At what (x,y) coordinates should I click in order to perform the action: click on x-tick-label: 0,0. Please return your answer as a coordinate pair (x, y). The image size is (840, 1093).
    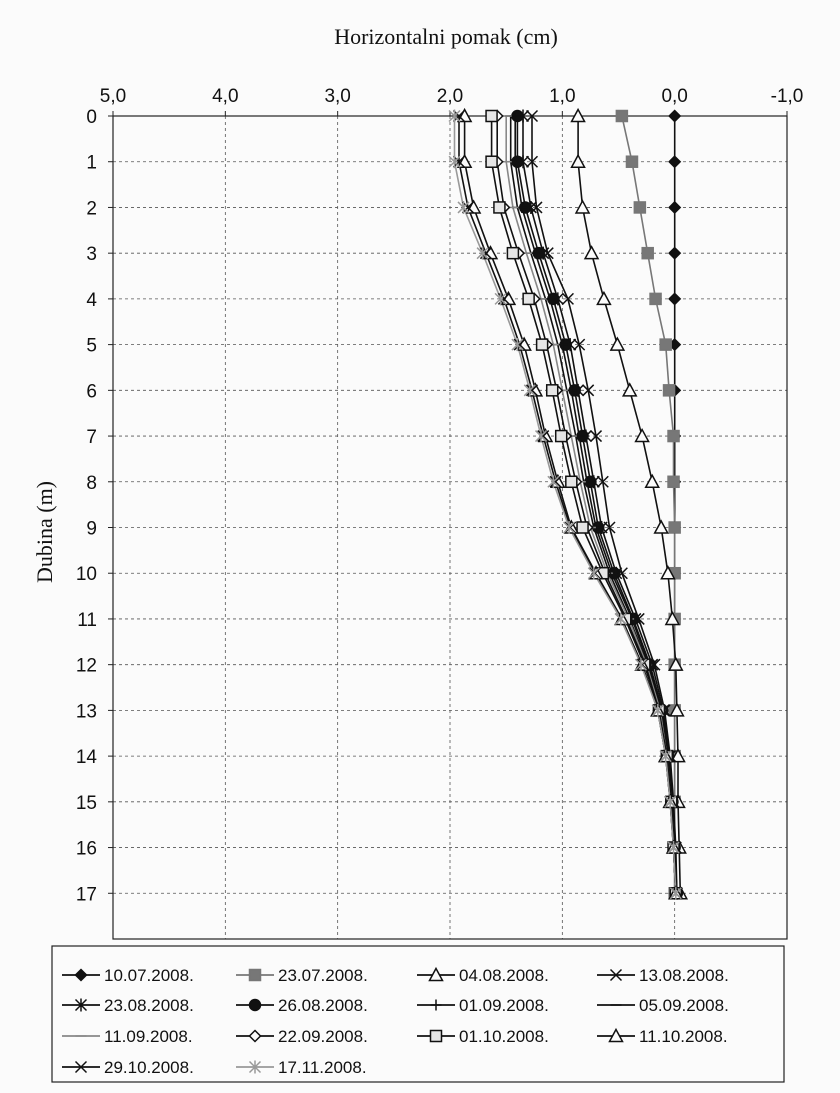
    Looking at the image, I should click on (674, 96).